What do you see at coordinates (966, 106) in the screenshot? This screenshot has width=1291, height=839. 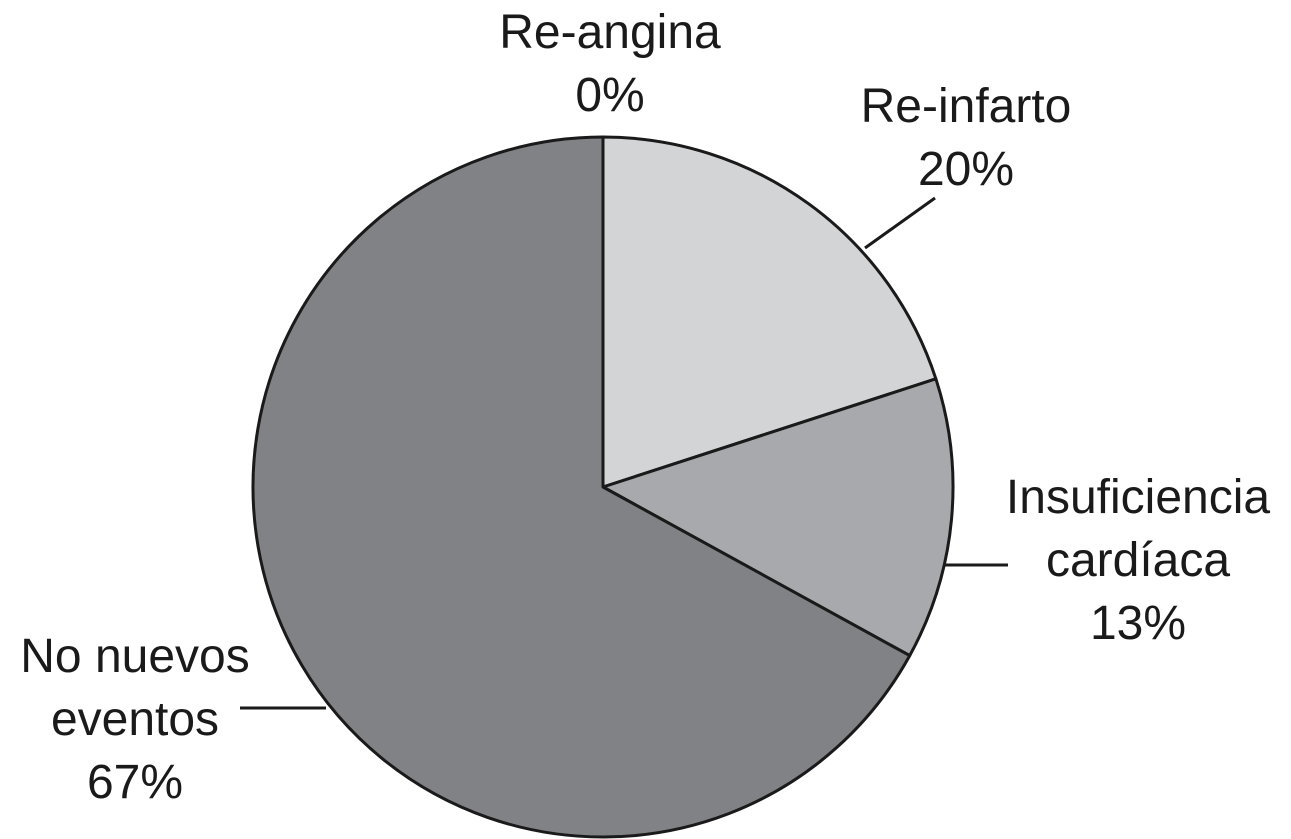 I see `category-label-re-infarto: Re-infarto` at bounding box center [966, 106].